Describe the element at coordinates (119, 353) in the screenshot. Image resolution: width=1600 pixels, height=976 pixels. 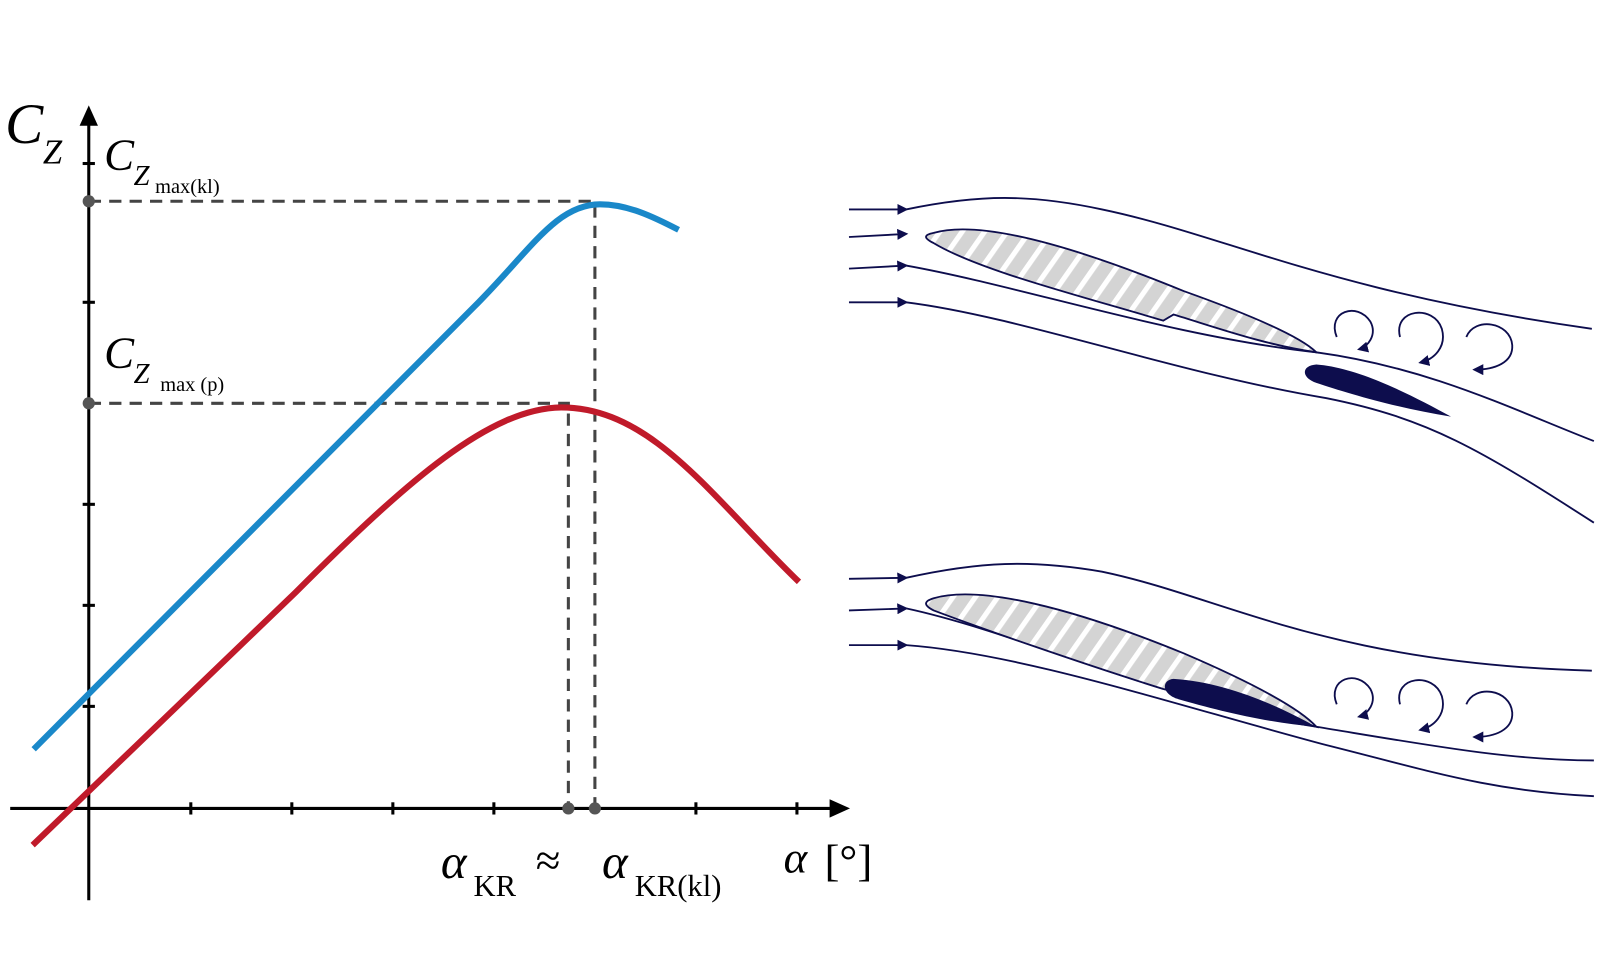
I see `czmax-p-main: C` at that location.